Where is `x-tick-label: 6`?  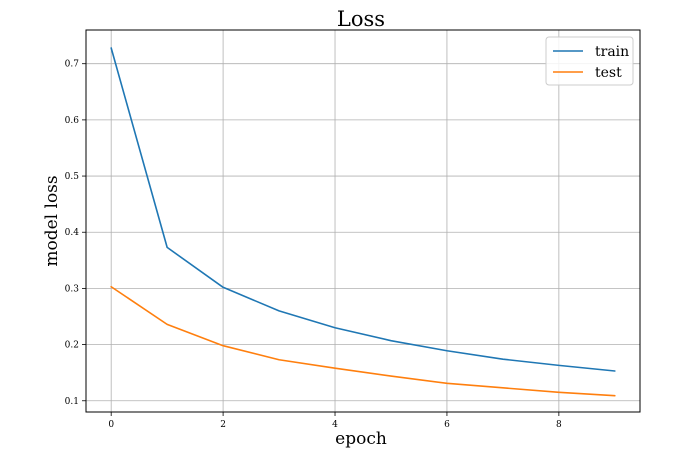
x-tick-label: 6 is located at coordinates (447, 425).